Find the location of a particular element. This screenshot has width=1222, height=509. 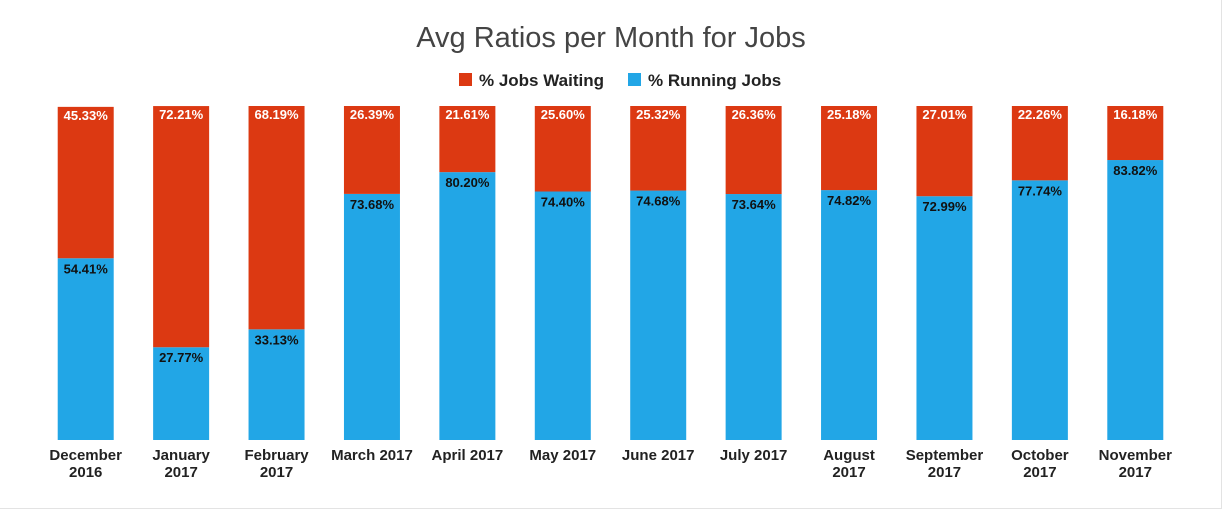

x-tick-label: January 2017 is located at coordinates (181, 464).